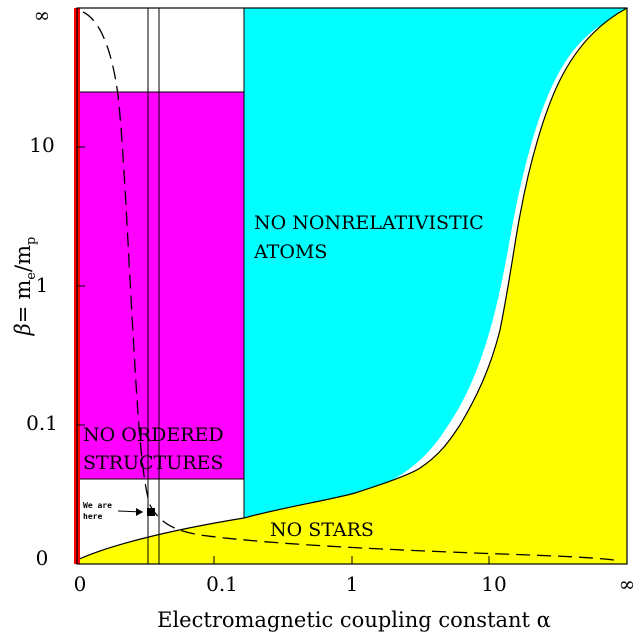  Describe the element at coordinates (493, 584) in the screenshot. I see `x-tick-label: 10` at that location.